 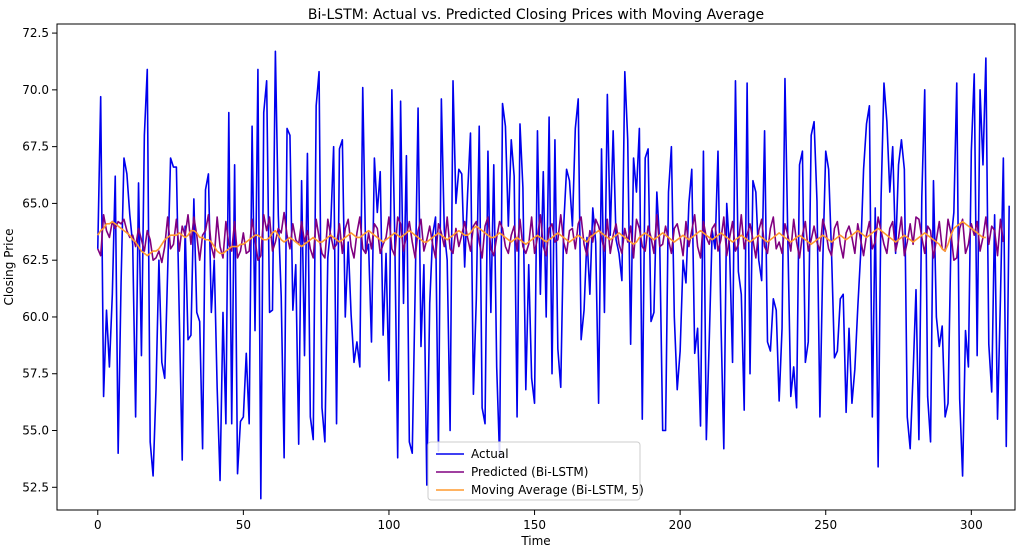 What do you see at coordinates (534, 525) in the screenshot?
I see `x-tick-label: 150` at bounding box center [534, 525].